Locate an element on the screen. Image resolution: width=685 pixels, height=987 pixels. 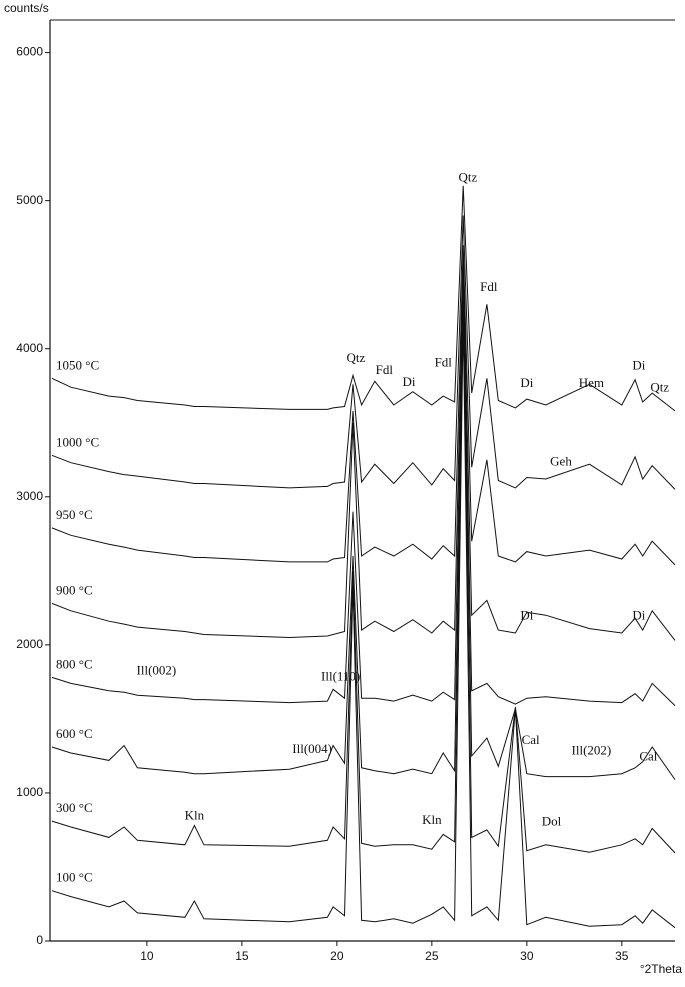
peak-label: Ill(002) is located at coordinates (157, 669).